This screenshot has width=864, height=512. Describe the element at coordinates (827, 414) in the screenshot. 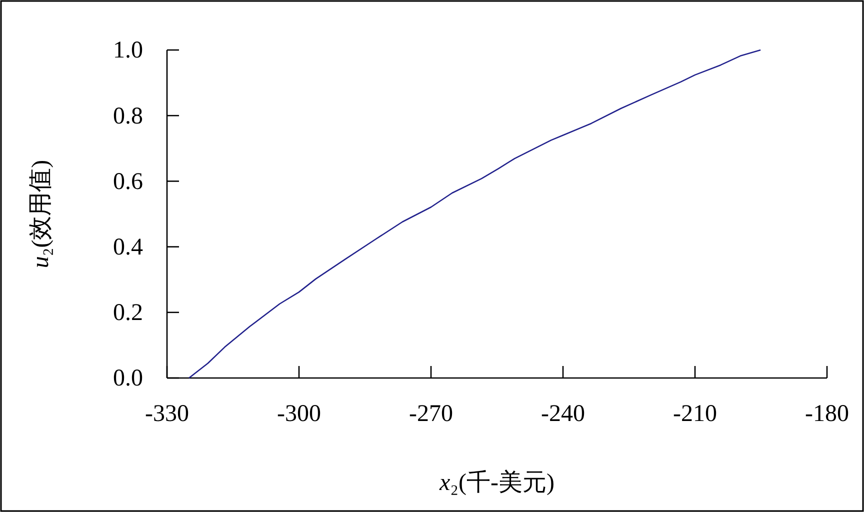

I see `x-tick-label: -180` at that location.